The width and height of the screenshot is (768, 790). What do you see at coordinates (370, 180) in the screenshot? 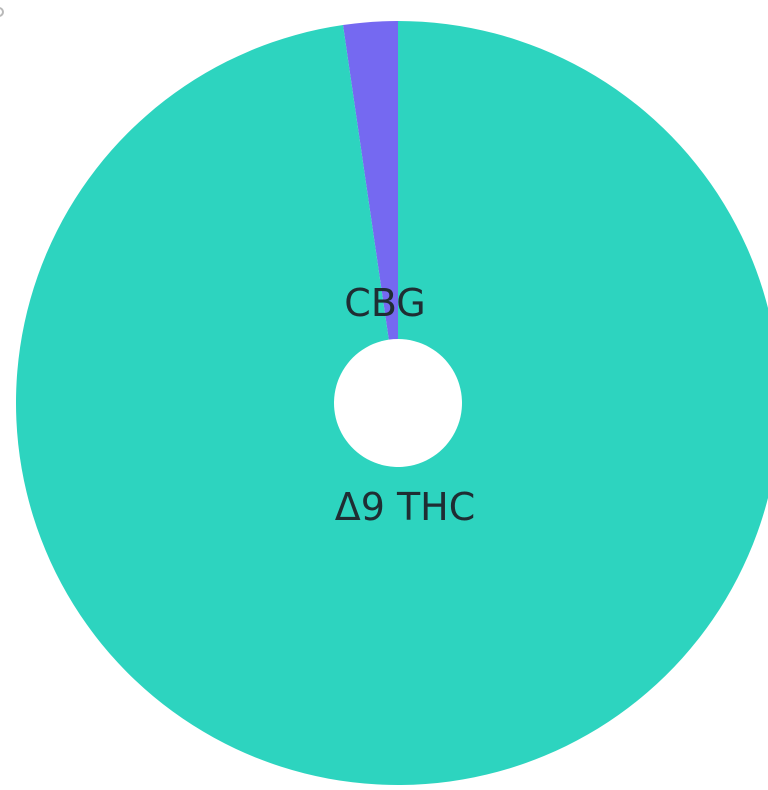
I see `slice-cbg` at bounding box center [370, 180].